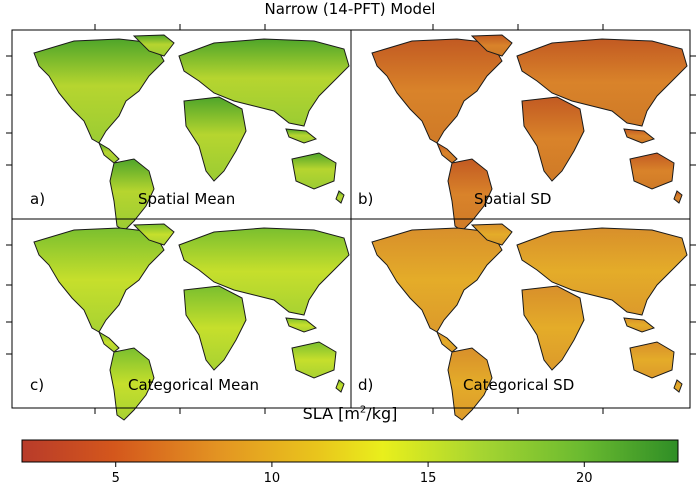 Image resolution: width=700 pixels, height=494 pixels. I want to click on colorbar-label-sup: 2, so click(363, 410).